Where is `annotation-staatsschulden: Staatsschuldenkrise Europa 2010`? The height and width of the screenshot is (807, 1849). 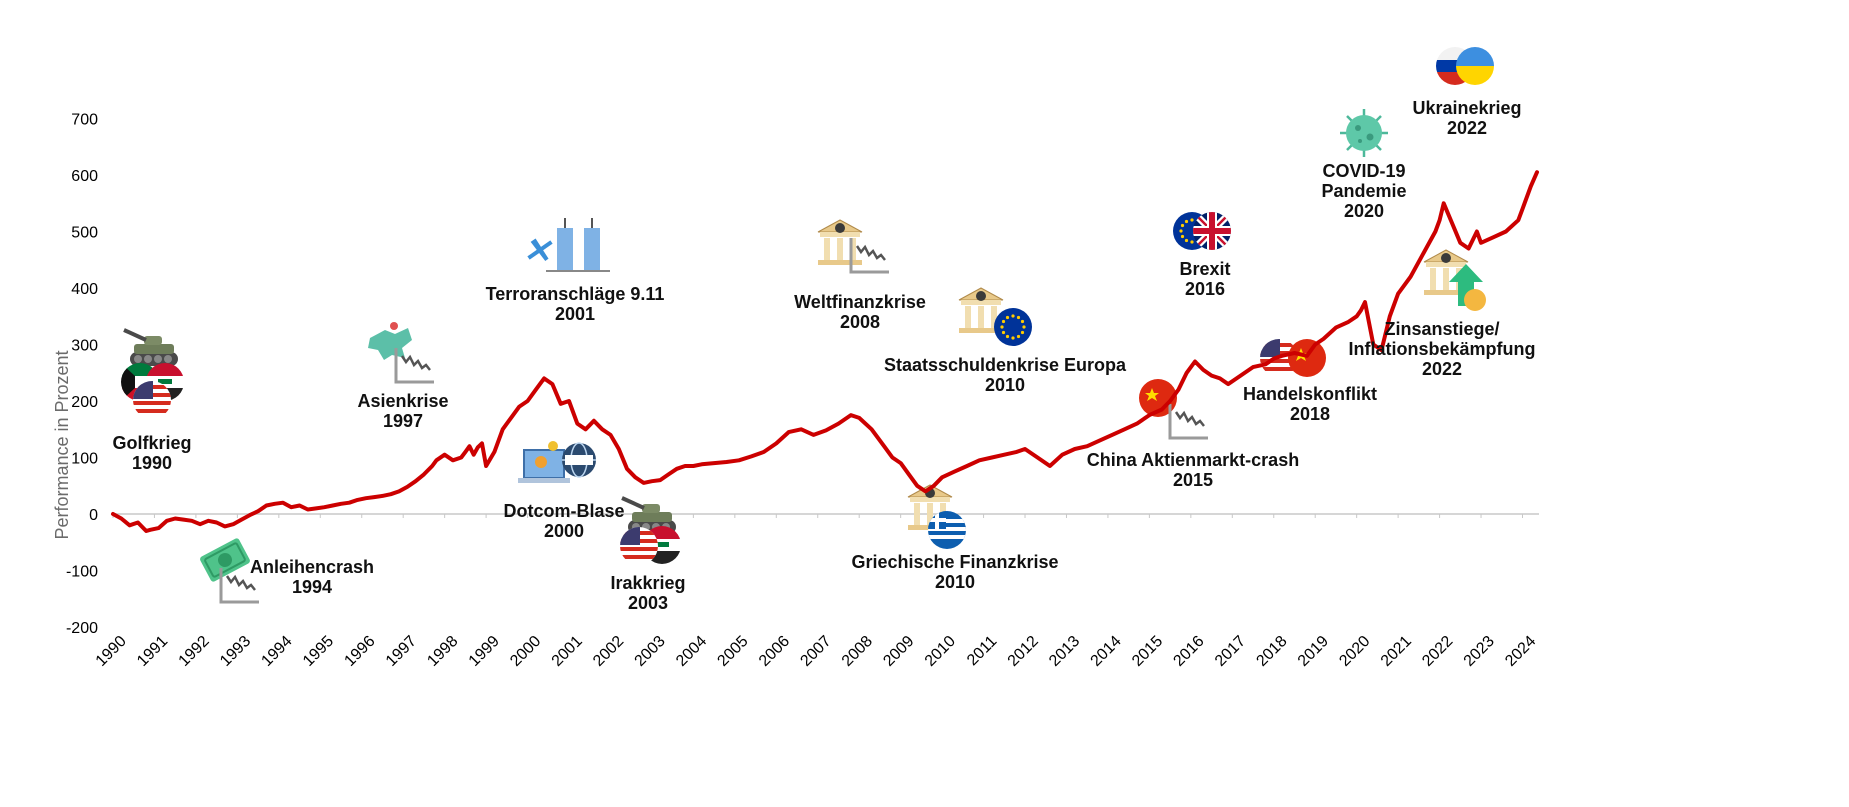 annotation-staatsschulden: Staatsschuldenkrise Europa 2010 is located at coordinates (1005, 375).